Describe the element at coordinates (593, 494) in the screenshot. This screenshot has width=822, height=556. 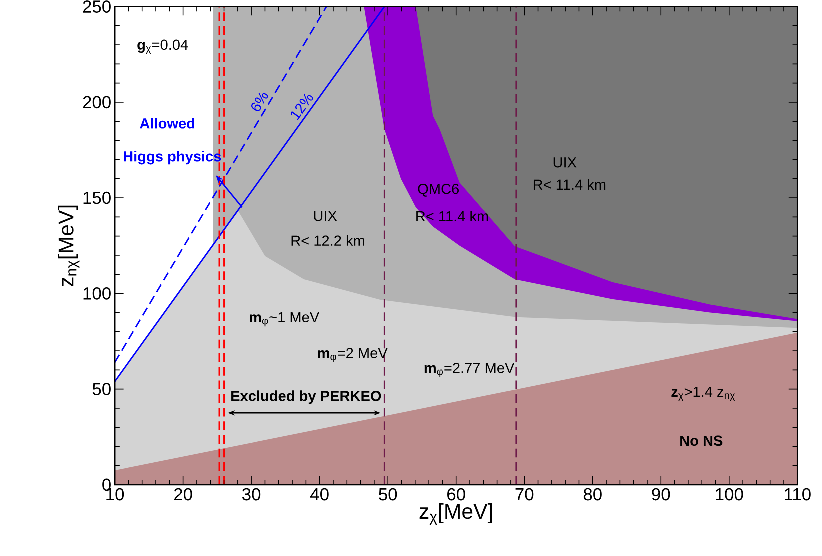
I see `x-tick-label: 80` at that location.